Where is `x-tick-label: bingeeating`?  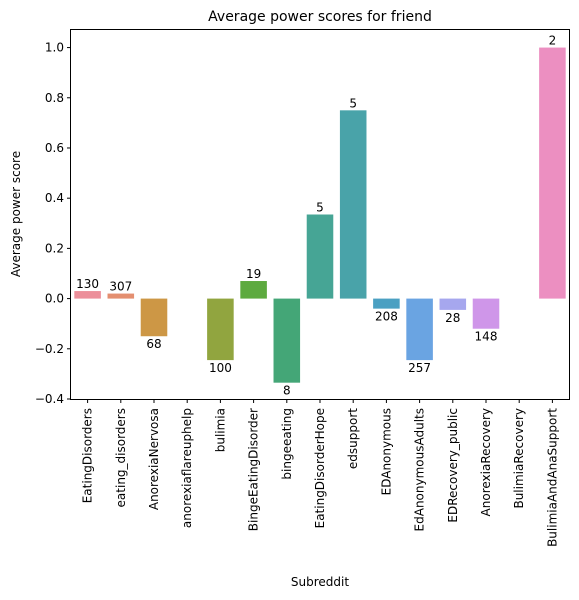
x-tick-label: bingeeating is located at coordinates (287, 444).